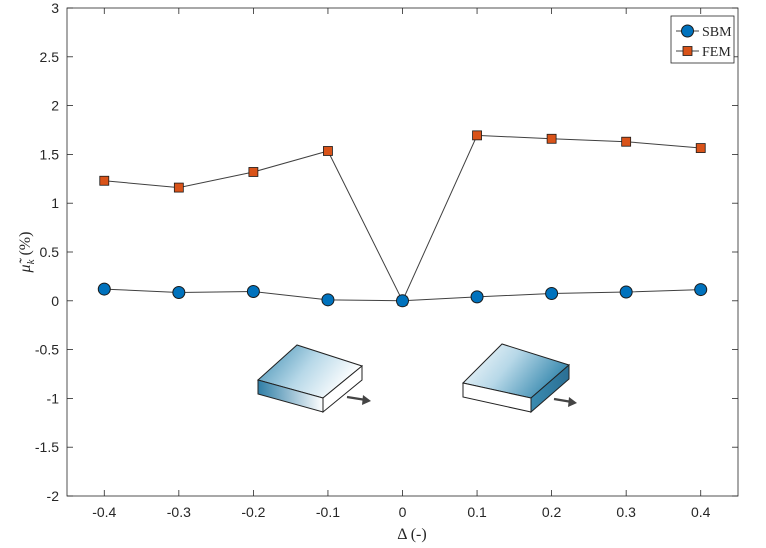 Image resolution: width=766 pixels, height=548 pixels. What do you see at coordinates (53, 398) in the screenshot?
I see `y-tick-label: -1` at bounding box center [53, 398].